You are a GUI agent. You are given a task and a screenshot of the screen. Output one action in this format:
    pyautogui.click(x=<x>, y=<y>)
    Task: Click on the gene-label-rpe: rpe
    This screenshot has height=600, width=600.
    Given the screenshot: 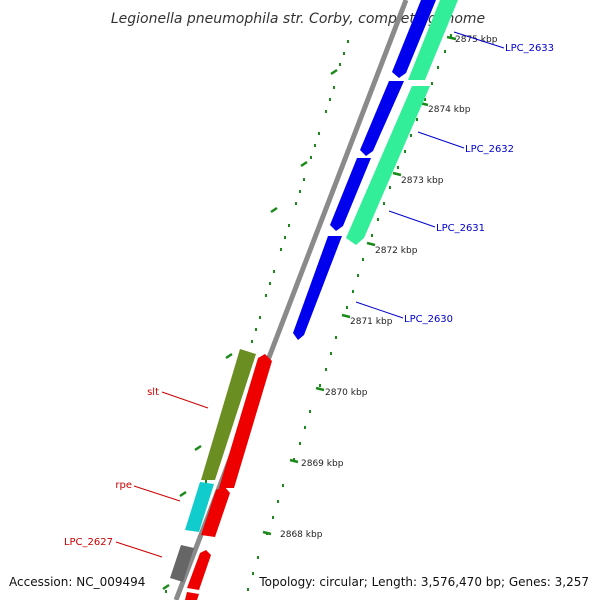 What is the action you would take?
    pyautogui.click(x=123, y=485)
    